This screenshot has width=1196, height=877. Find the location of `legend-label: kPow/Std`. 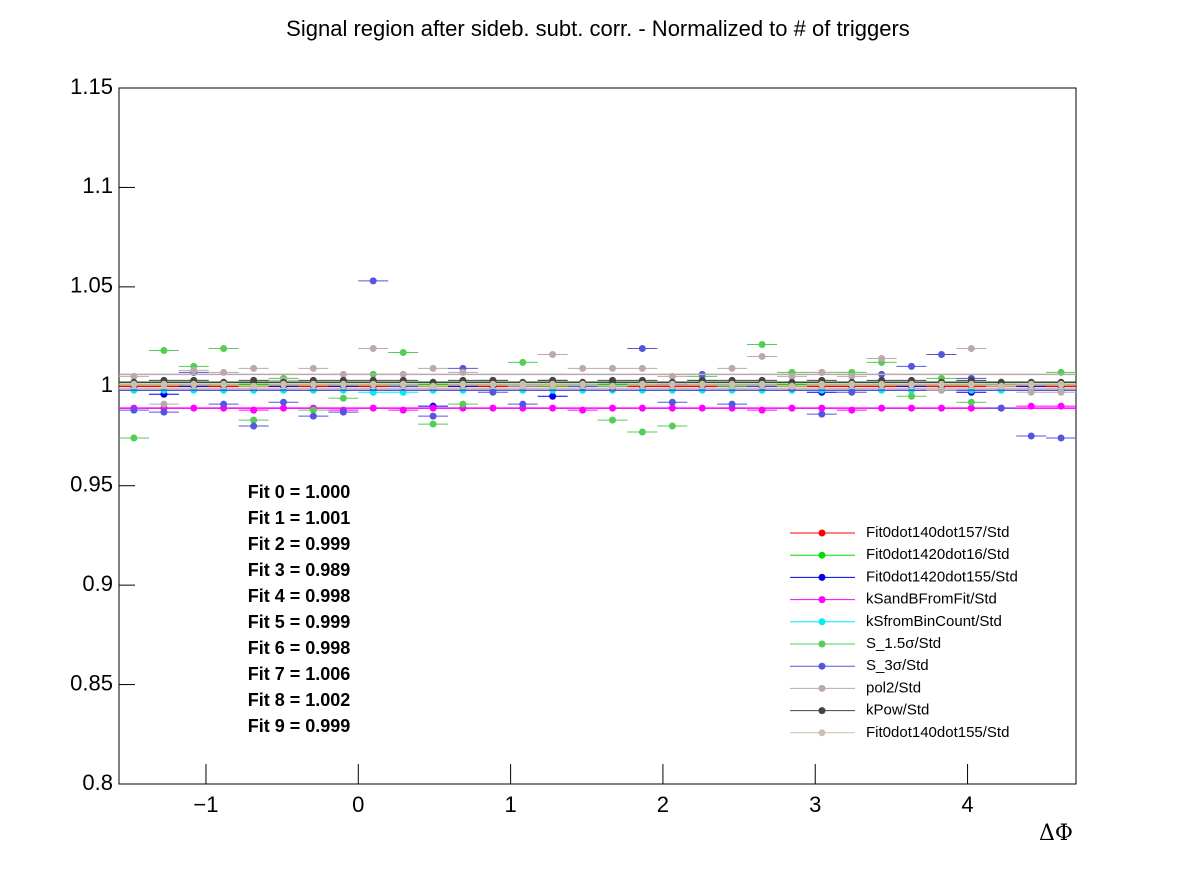

legend-label: kPow/Std is located at coordinates (897, 710).